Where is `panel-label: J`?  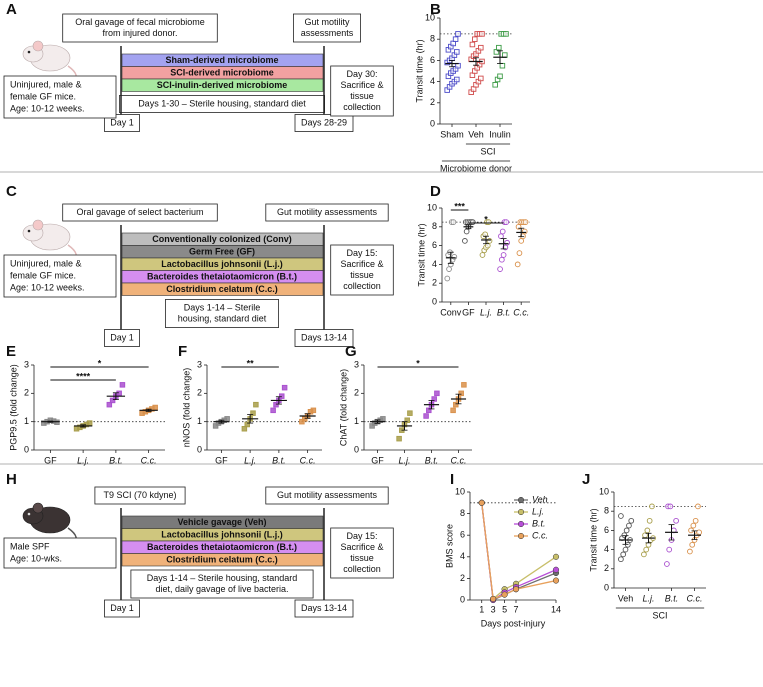 panel-label: J is located at coordinates (586, 479).